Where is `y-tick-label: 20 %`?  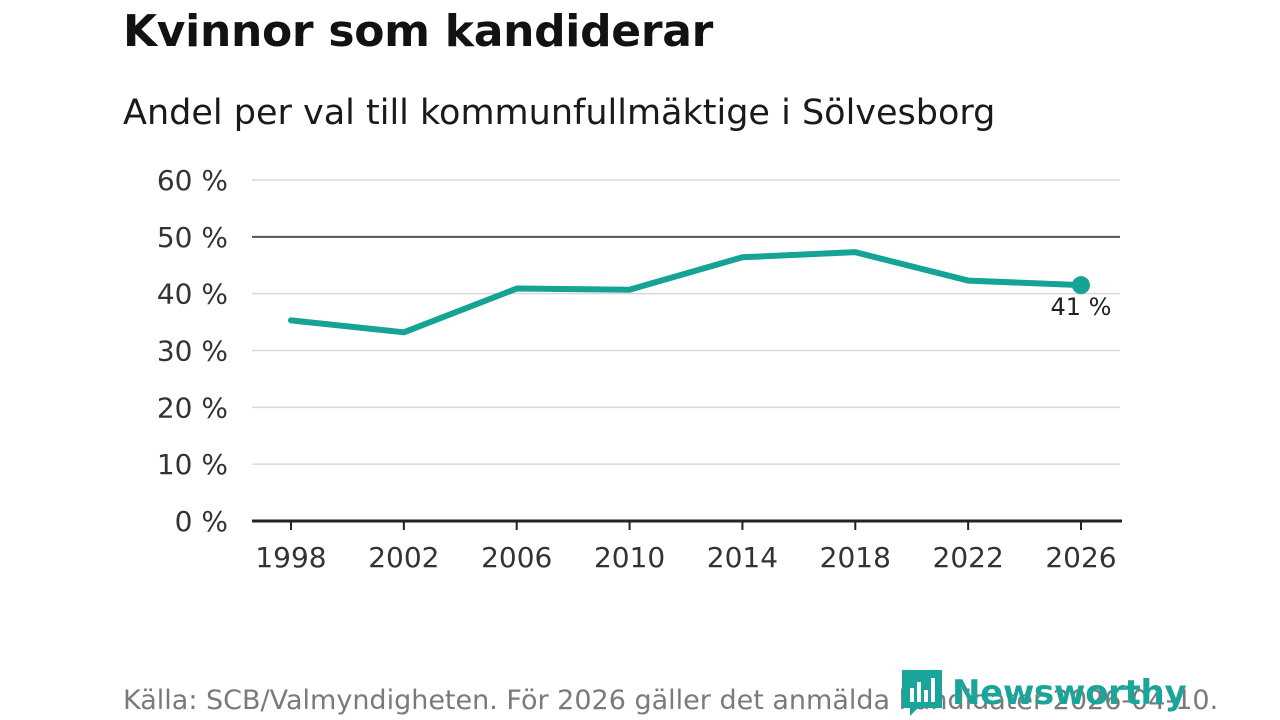 y-tick-label: 20 % is located at coordinates (192, 407).